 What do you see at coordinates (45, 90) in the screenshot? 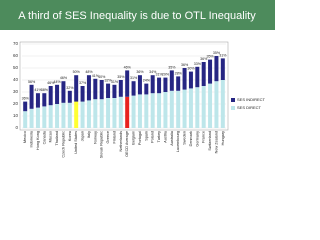
I see `value-label: 38%` at bounding box center [45, 90].